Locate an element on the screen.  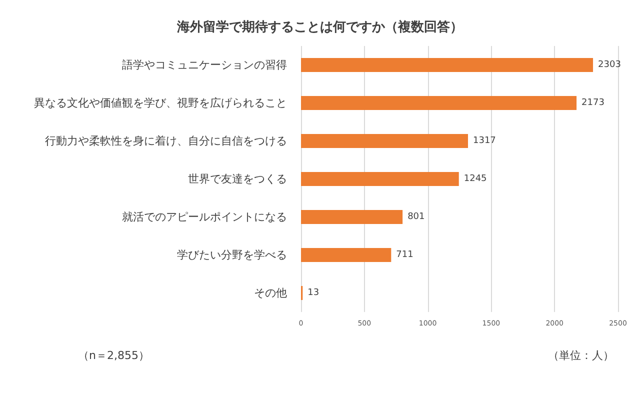
data-label: 801 is located at coordinates (416, 217).